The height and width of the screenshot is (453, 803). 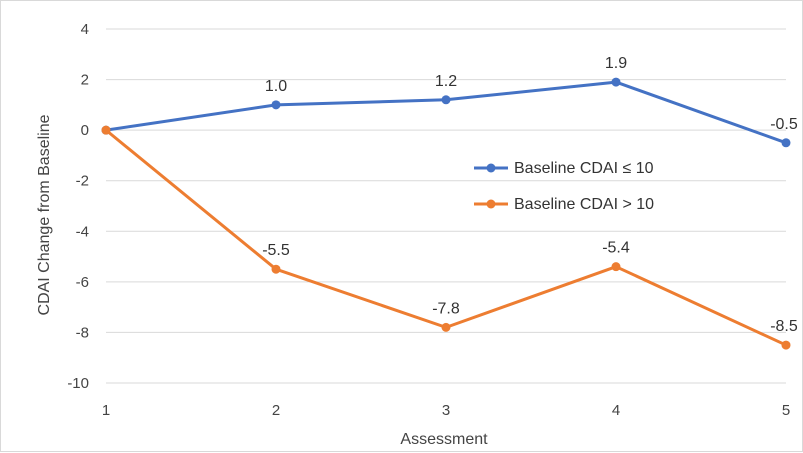 I want to click on x-tick-label: 5, so click(x=786, y=410).